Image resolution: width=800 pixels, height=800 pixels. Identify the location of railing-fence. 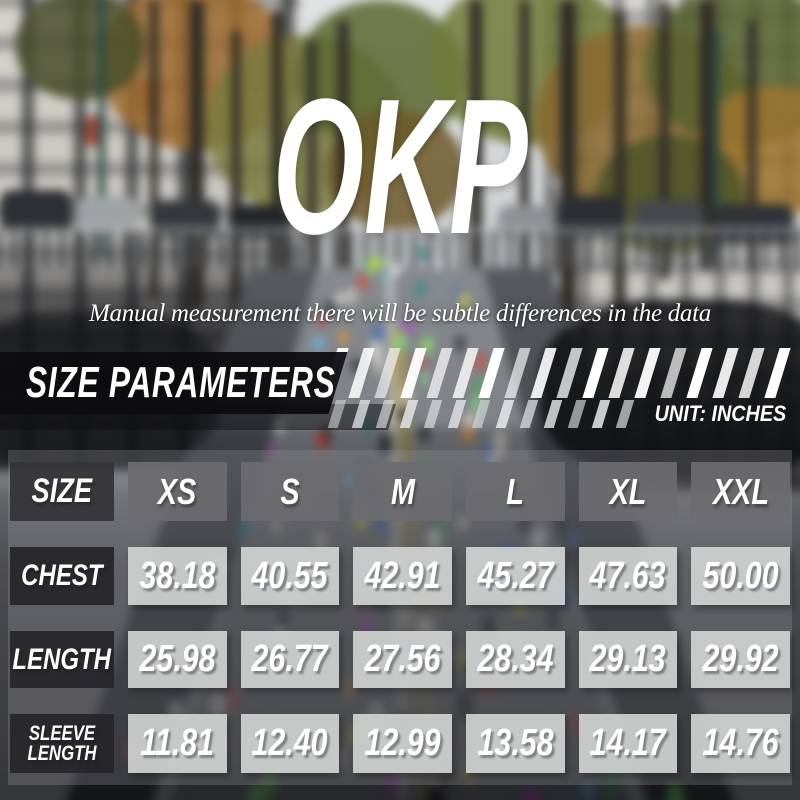
(400, 248).